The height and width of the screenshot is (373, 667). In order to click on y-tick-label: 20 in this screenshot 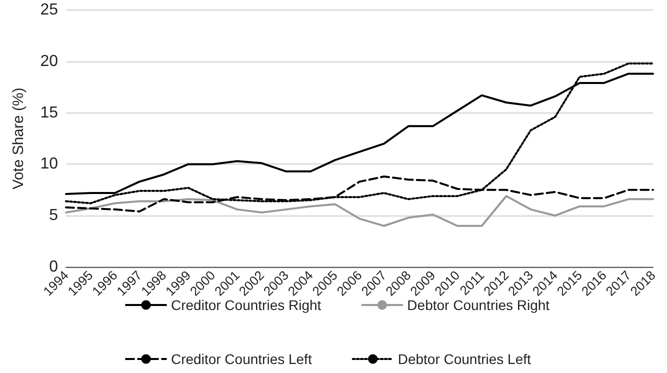, I will do `click(49, 61)`.